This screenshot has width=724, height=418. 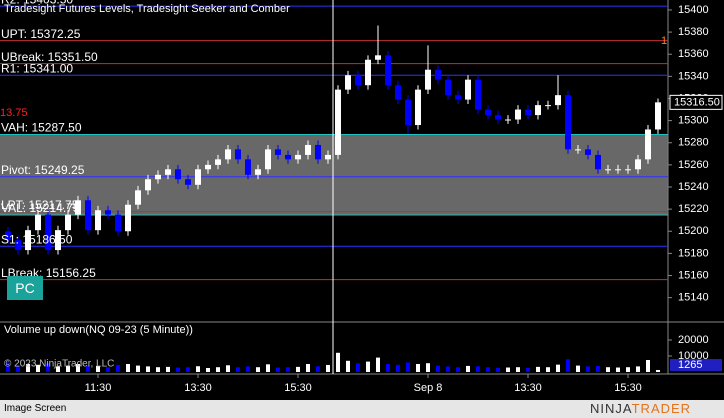 What do you see at coordinates (98, 330) in the screenshot?
I see `volume-title: Volume up down(NQ 09-23 (5 Minute))` at bounding box center [98, 330].